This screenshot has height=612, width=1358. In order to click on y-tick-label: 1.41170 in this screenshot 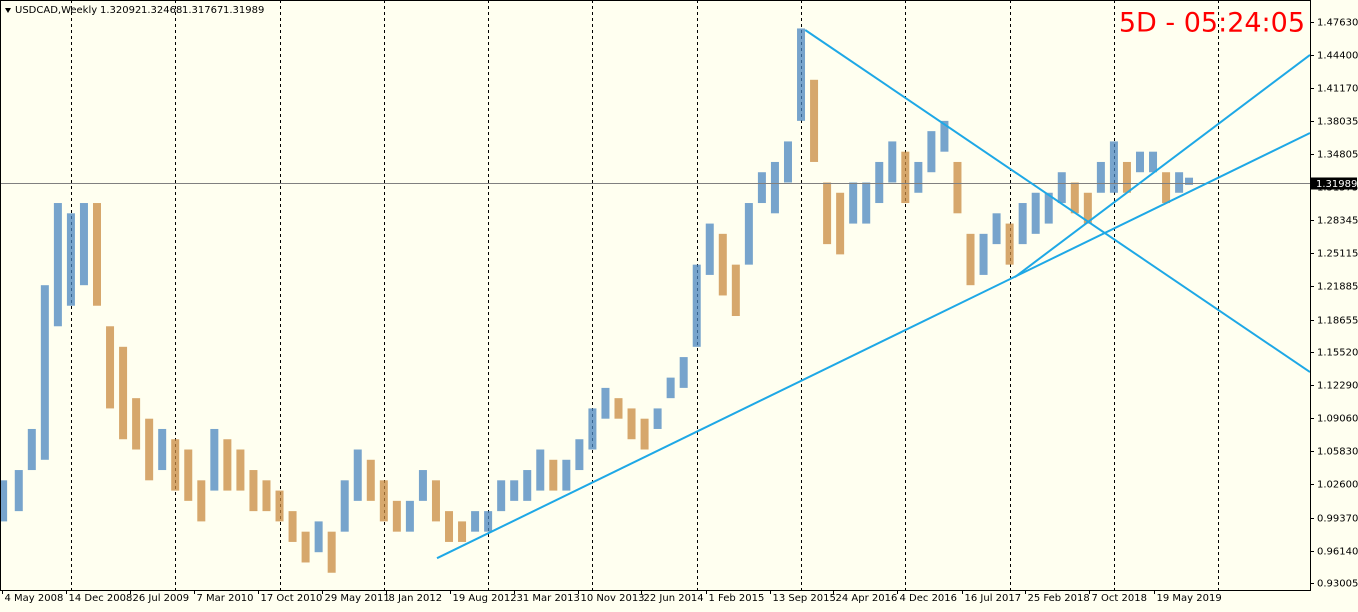, I will do `click(1337, 89)`.